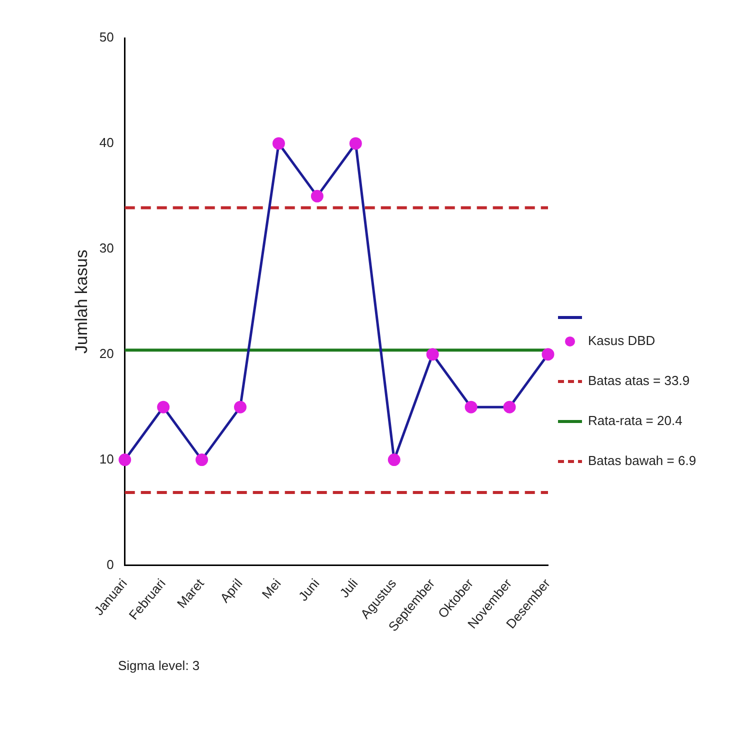 The image size is (741, 735). I want to click on legend-label: Kasus DBD, so click(622, 340).